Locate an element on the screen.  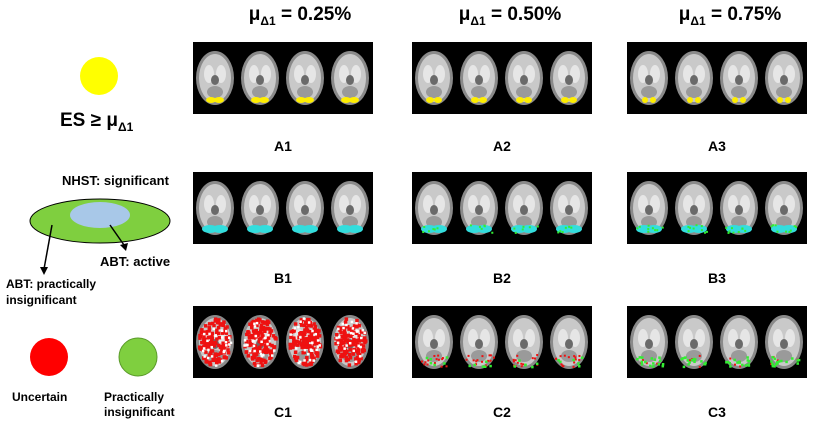
uncertain-label: Uncertain is located at coordinates (40, 397).